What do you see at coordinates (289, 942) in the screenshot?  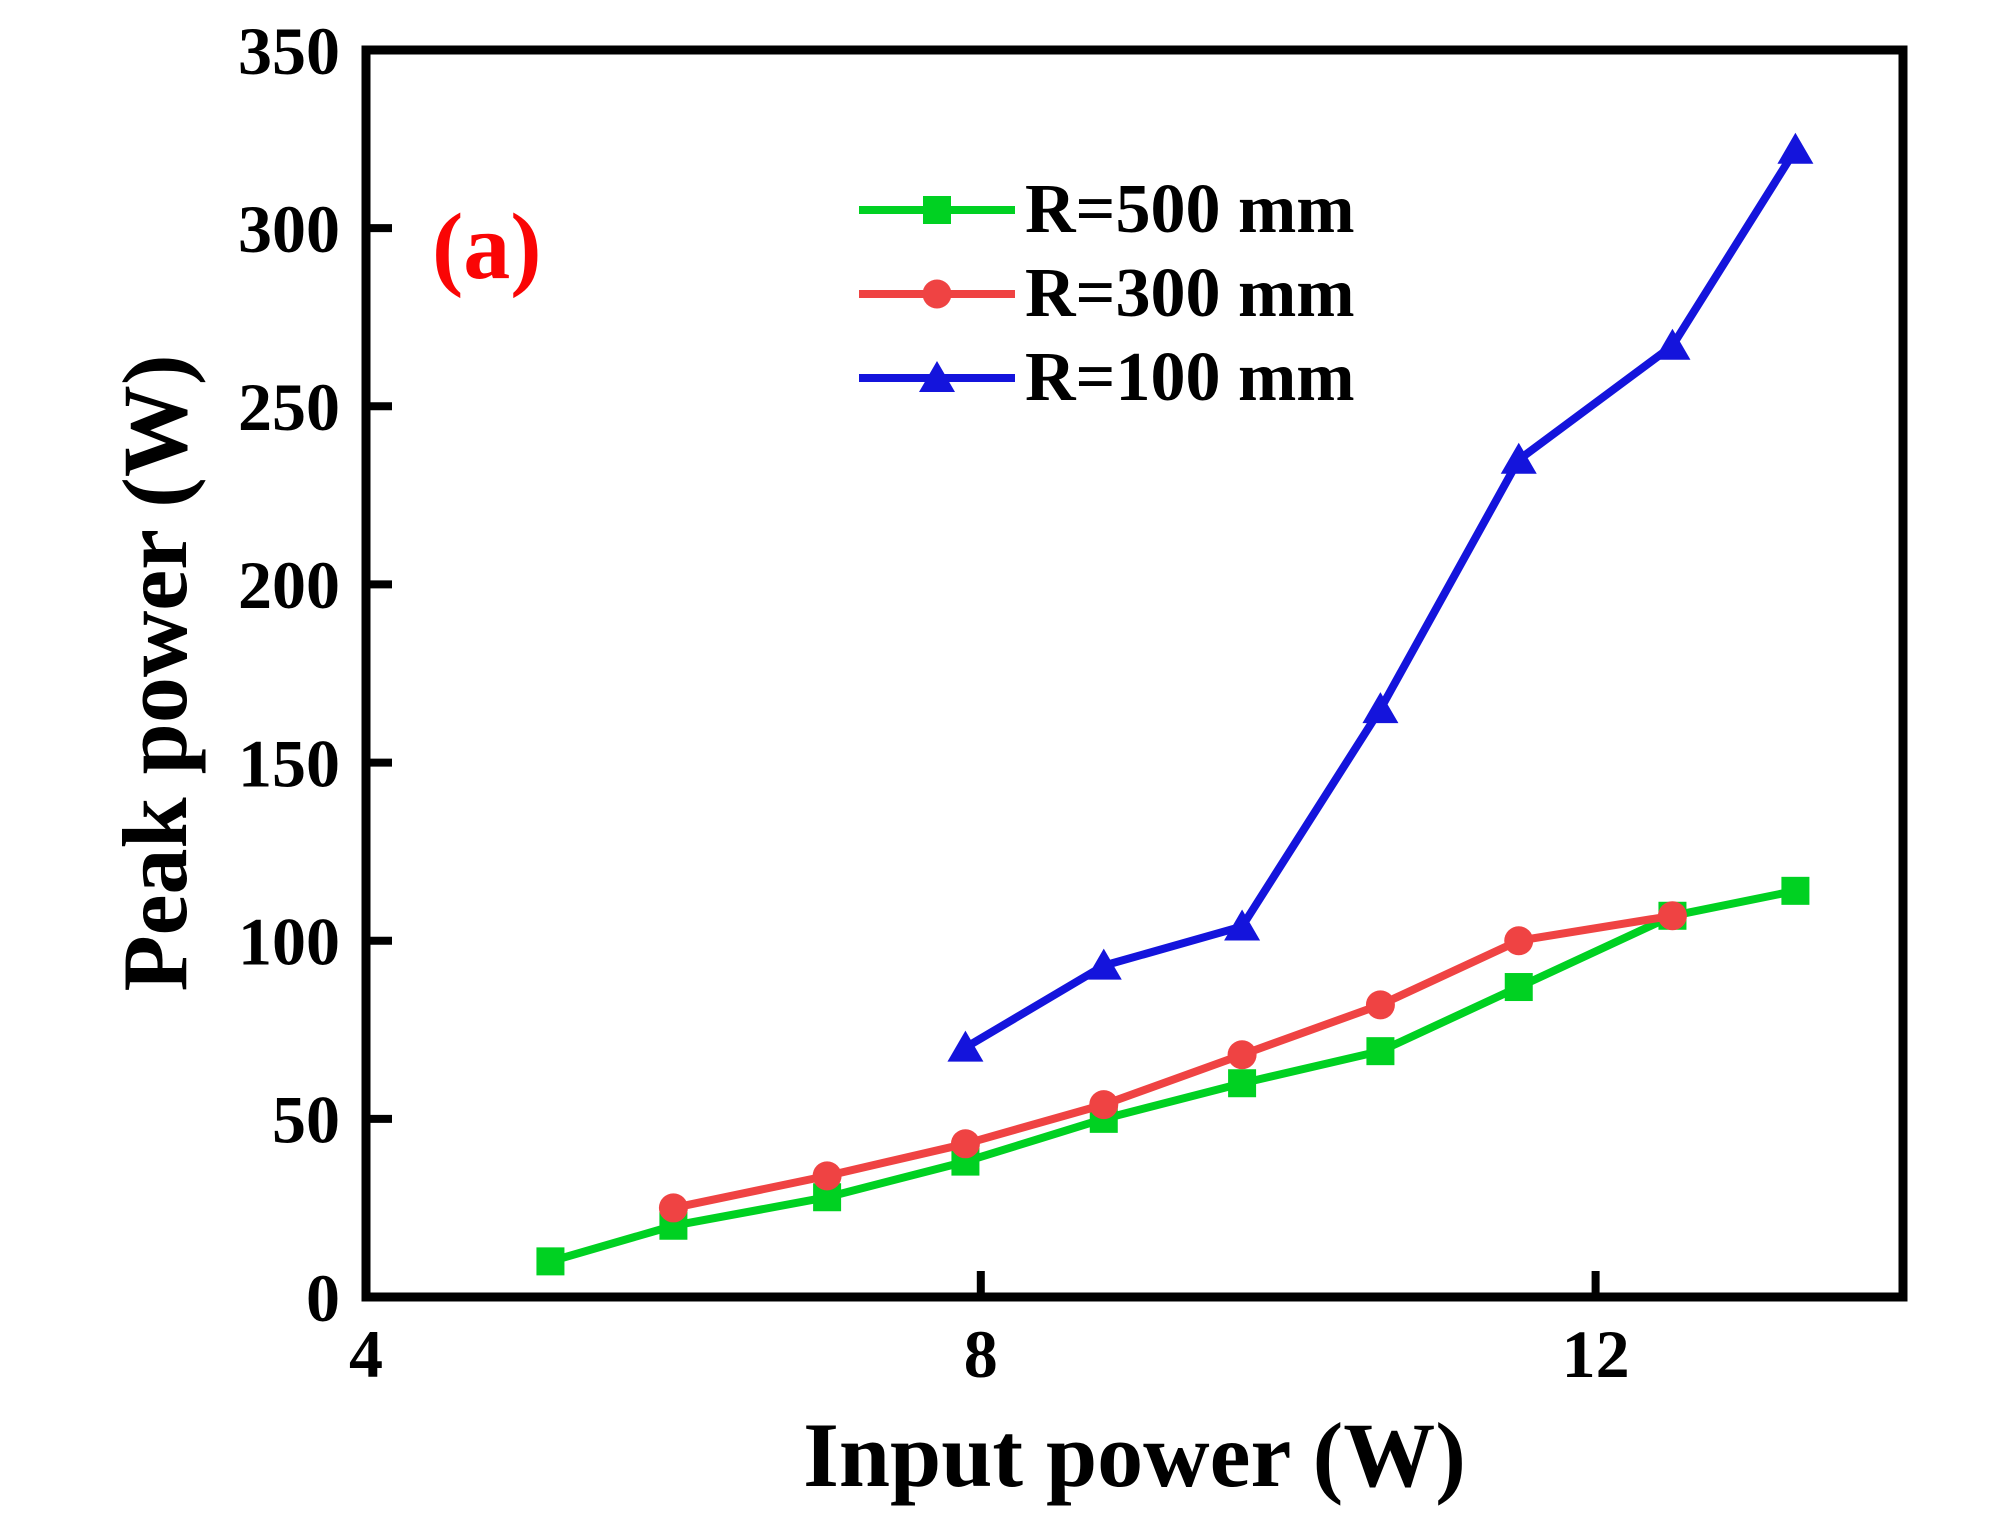 I see `y-tick-label: 100` at bounding box center [289, 942].